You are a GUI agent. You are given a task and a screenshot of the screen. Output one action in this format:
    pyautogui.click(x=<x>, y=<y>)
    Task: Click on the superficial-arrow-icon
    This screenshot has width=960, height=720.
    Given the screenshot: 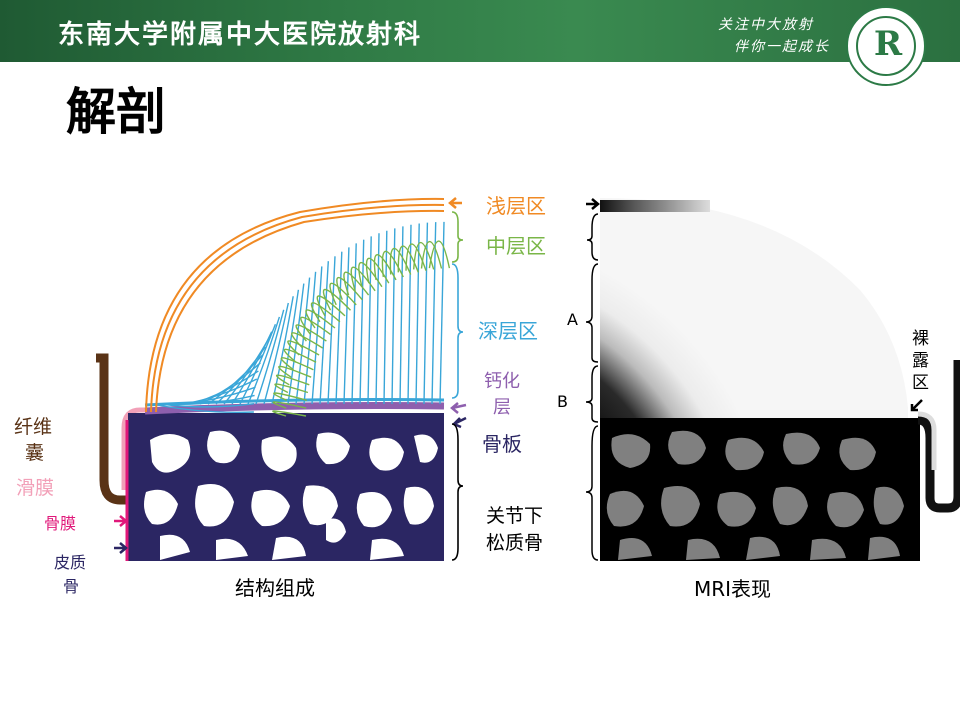 What is the action you would take?
    pyautogui.click(x=455, y=203)
    